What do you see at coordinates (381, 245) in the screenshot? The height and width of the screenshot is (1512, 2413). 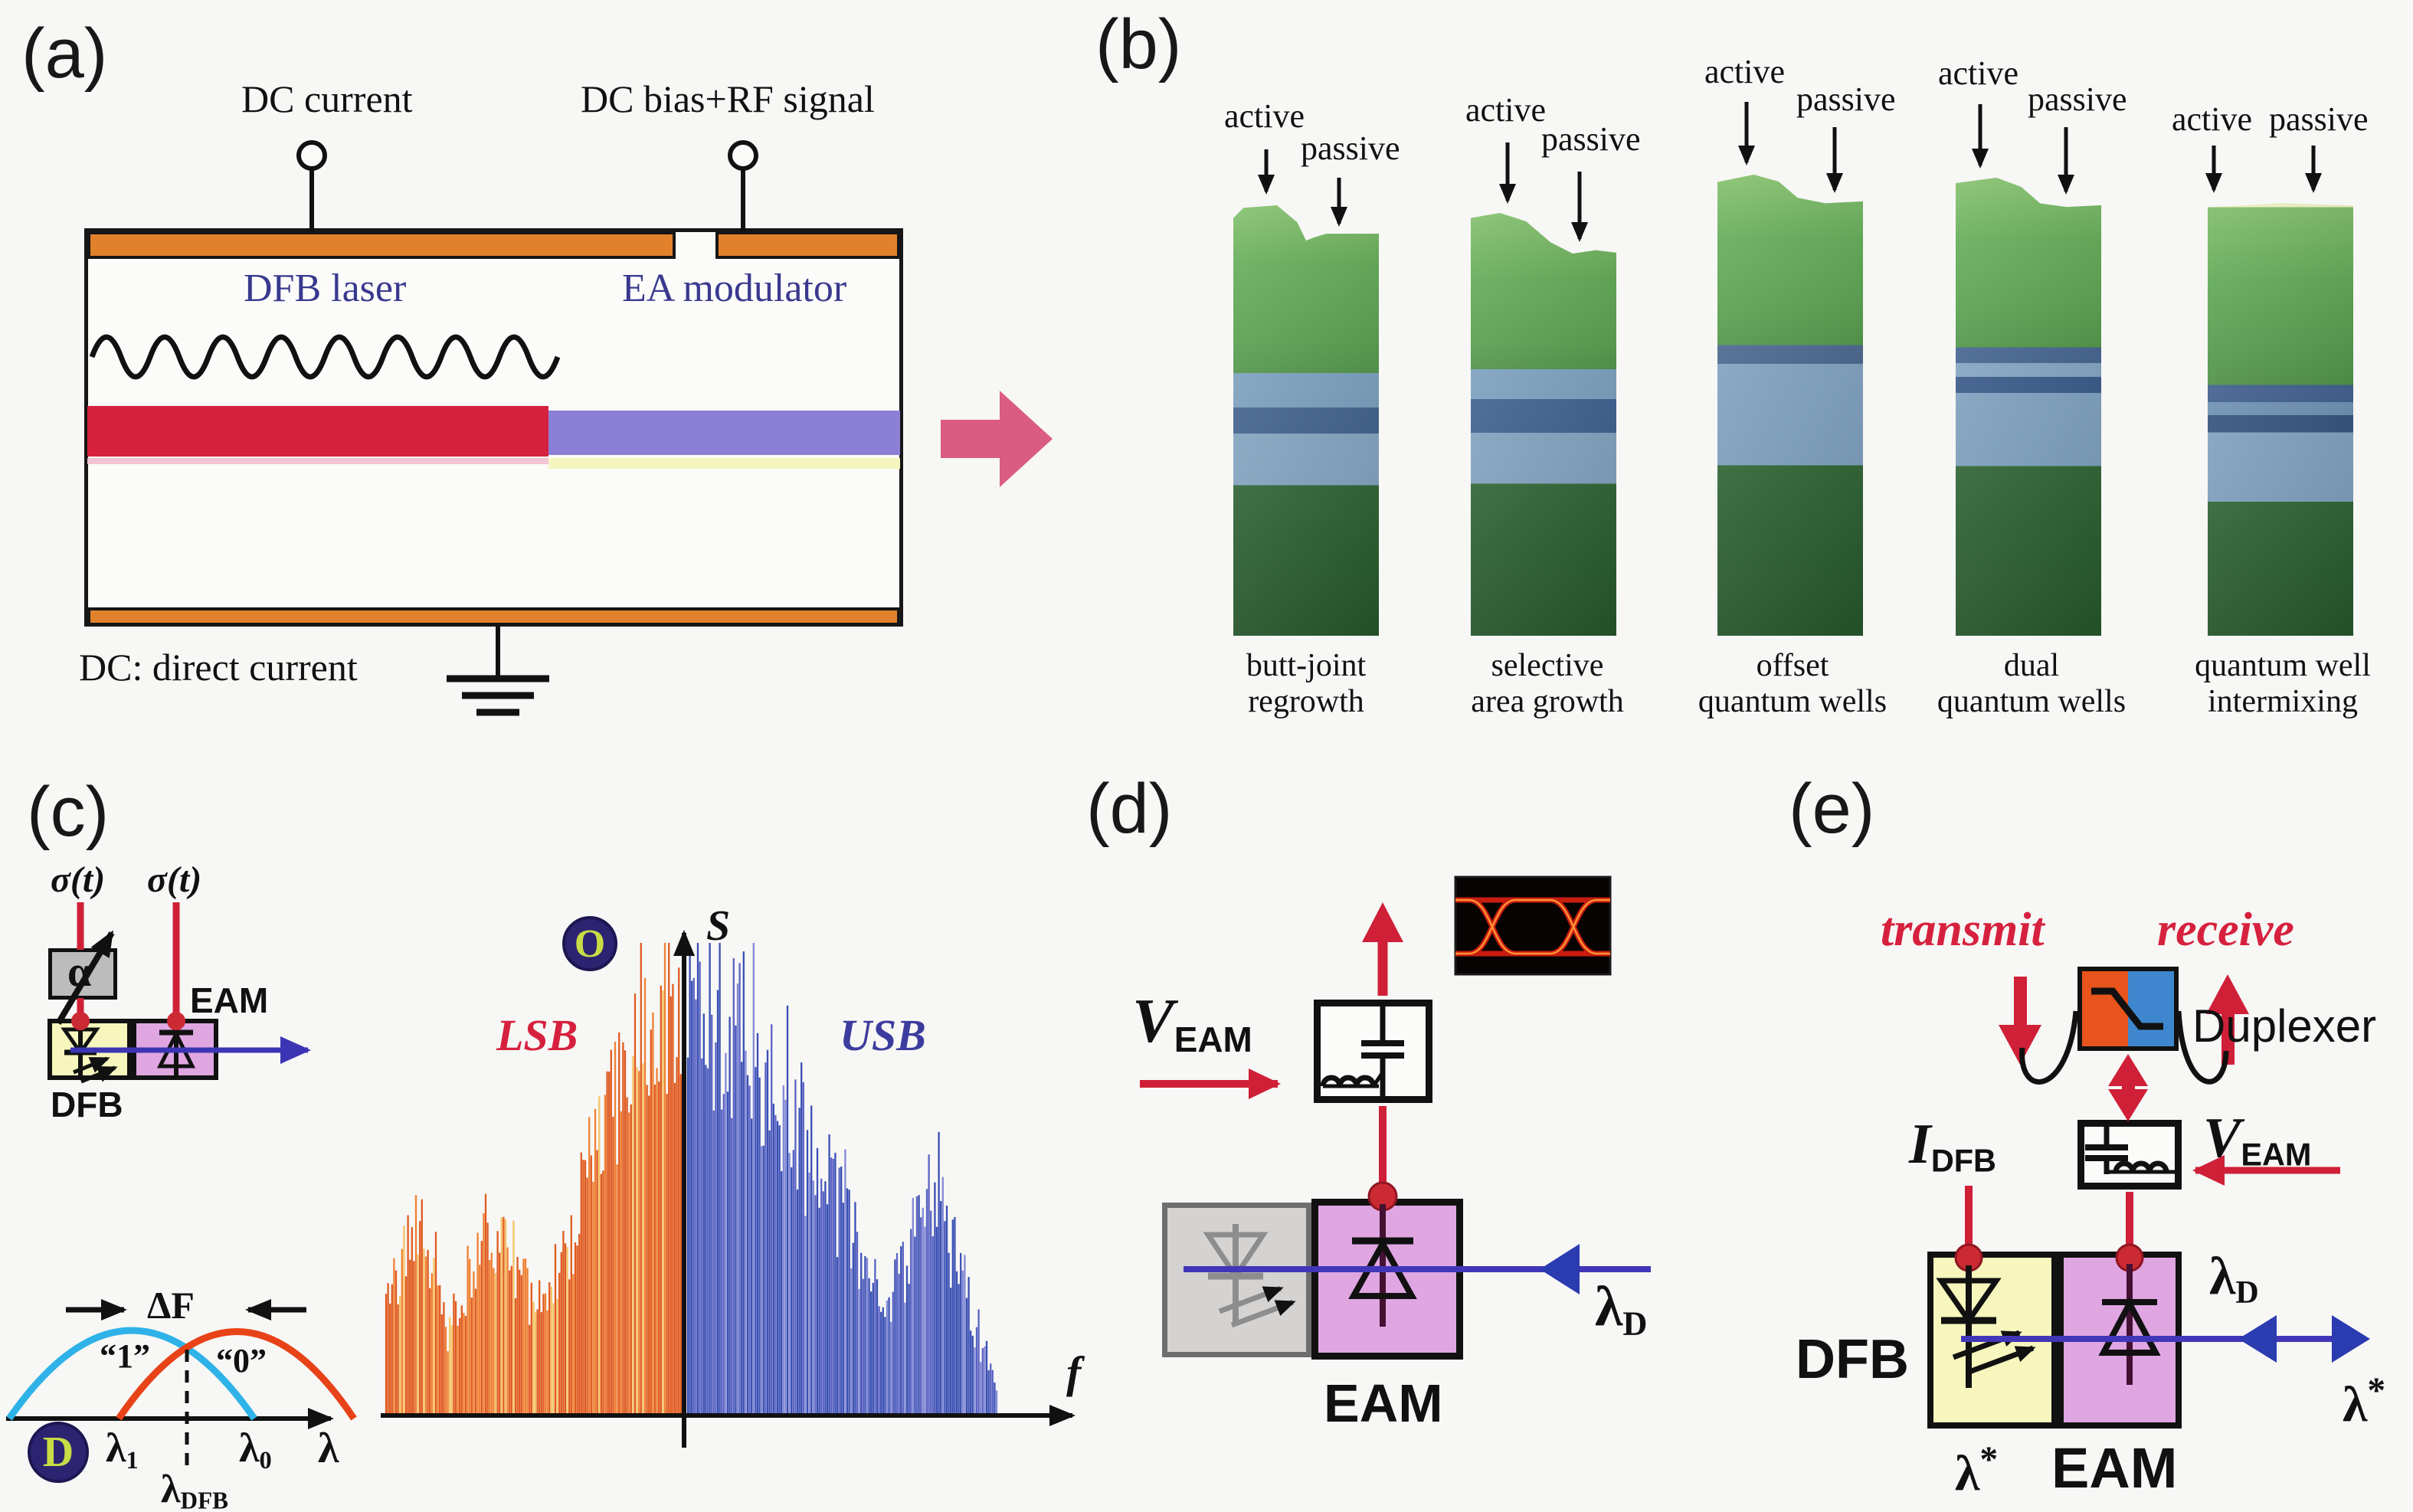 I see `dfb-top-contact` at bounding box center [381, 245].